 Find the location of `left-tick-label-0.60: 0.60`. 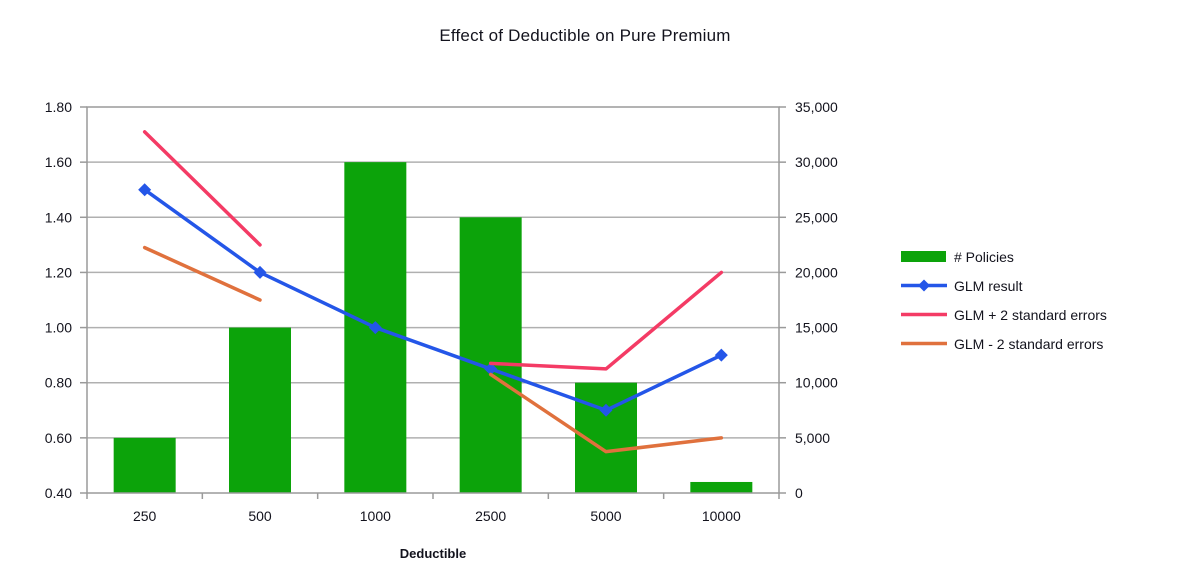

left-tick-label-0.60: 0.60 is located at coordinates (58, 438).